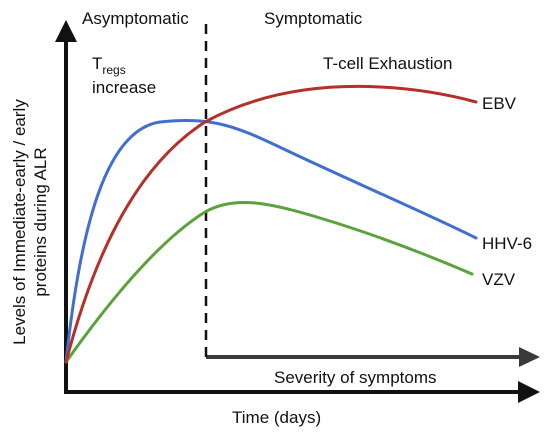 This screenshot has width=550, height=436. What do you see at coordinates (97, 63) in the screenshot?
I see `tregs-main: T` at bounding box center [97, 63].